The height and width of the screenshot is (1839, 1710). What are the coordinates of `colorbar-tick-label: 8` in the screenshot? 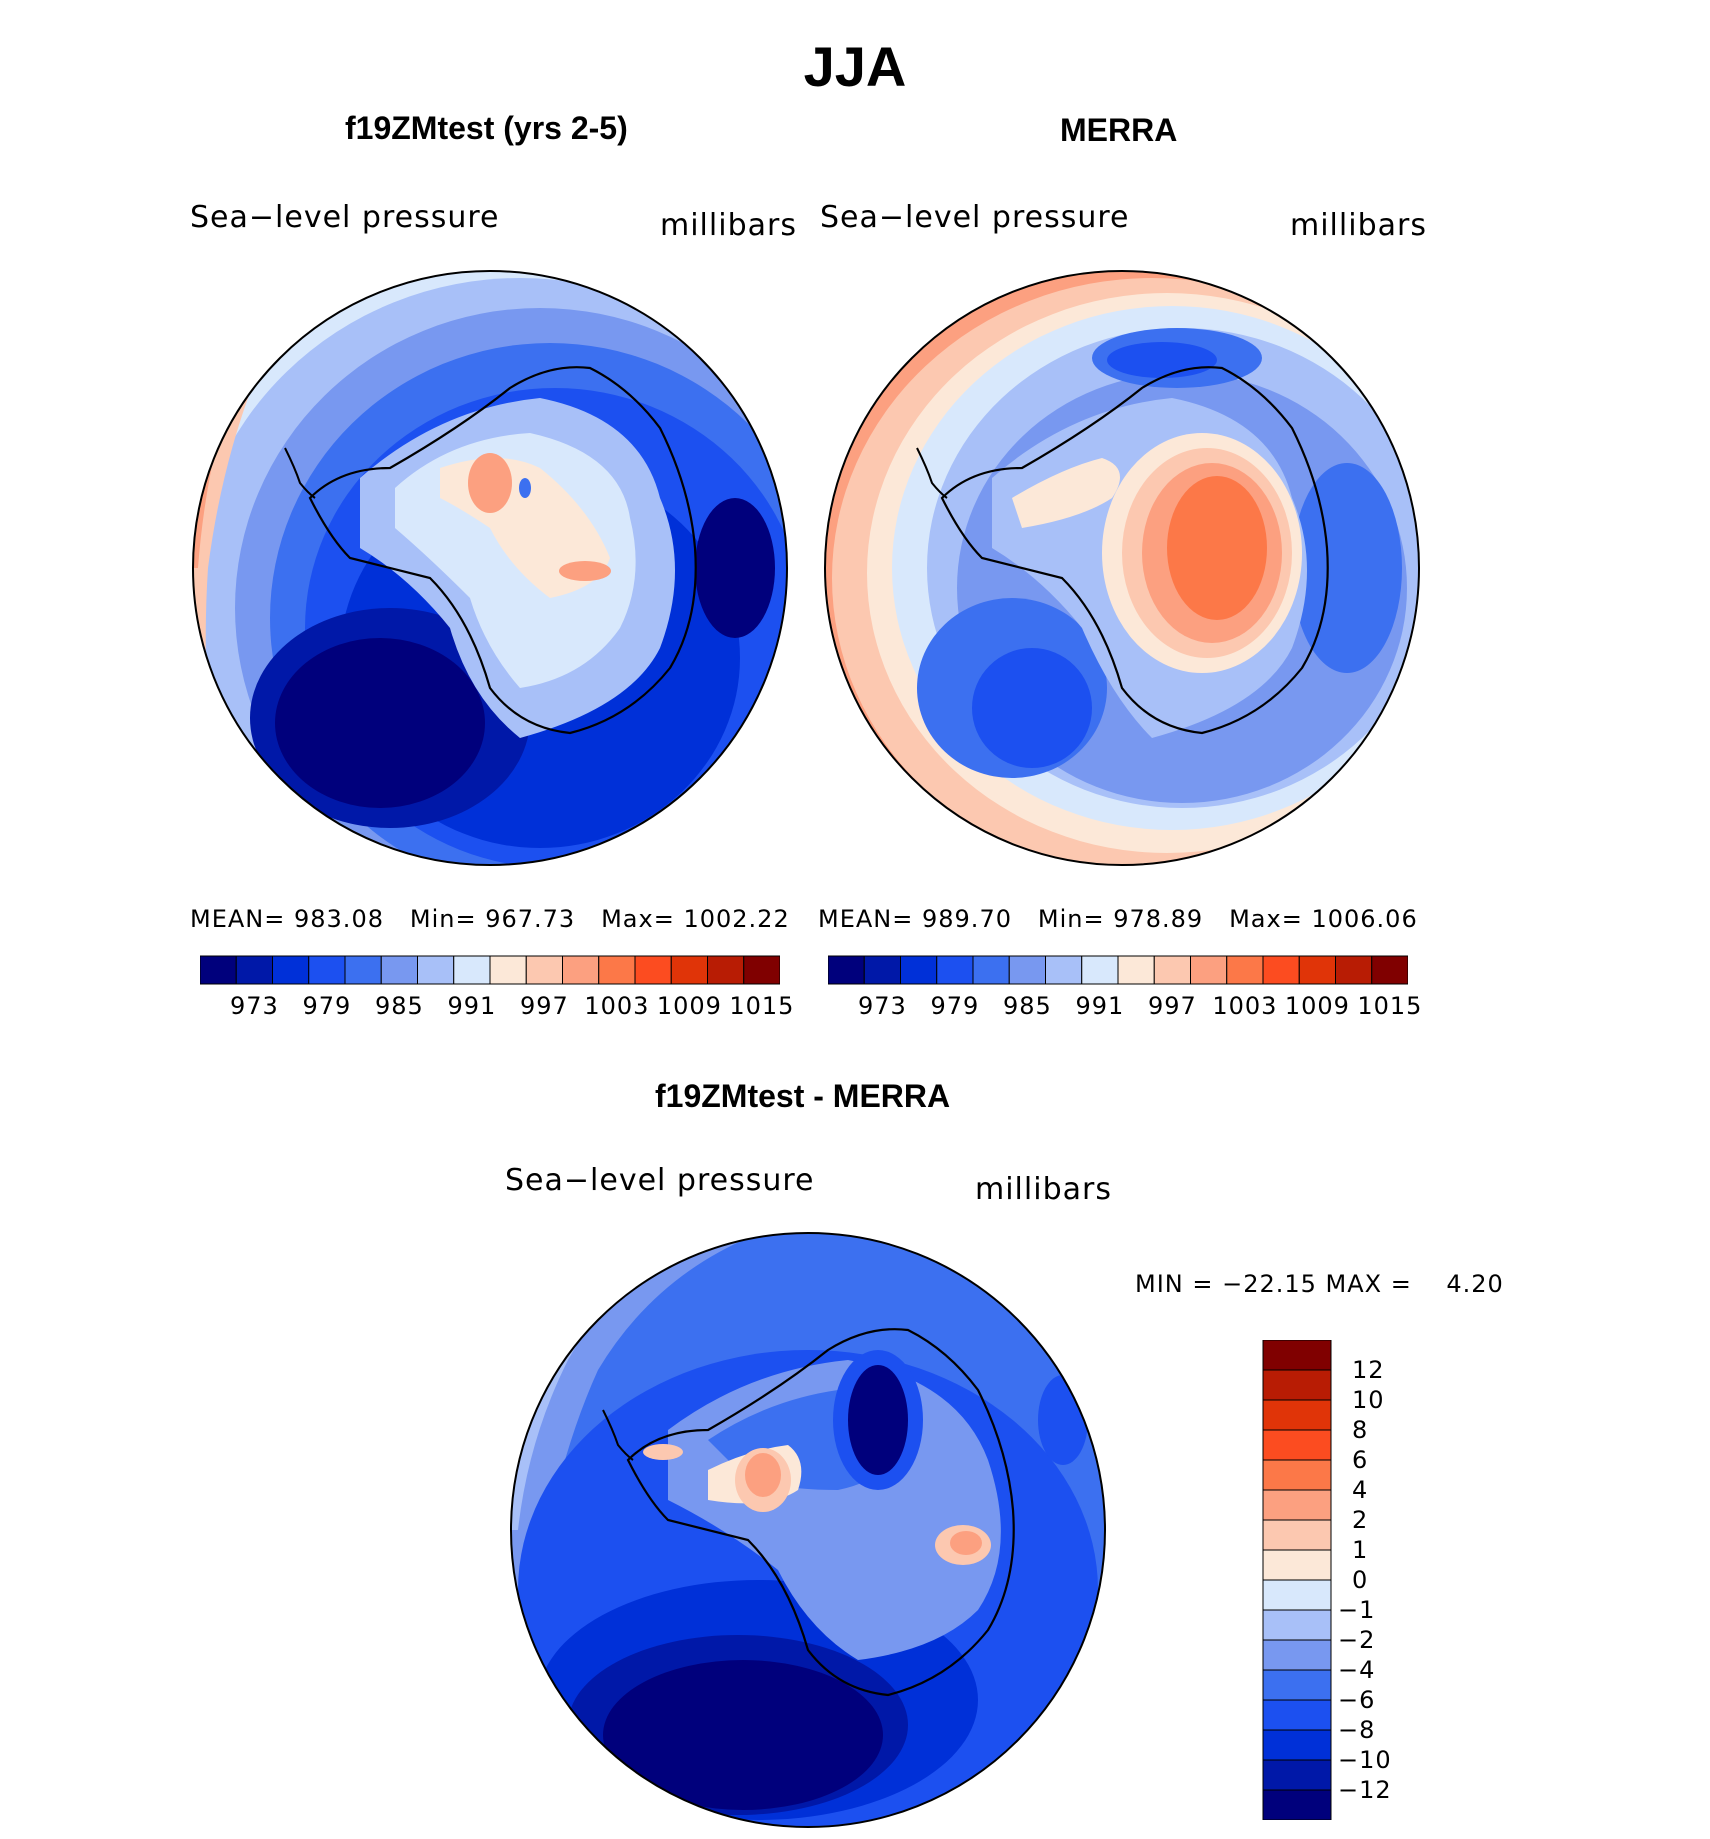 It's located at (1360, 1430).